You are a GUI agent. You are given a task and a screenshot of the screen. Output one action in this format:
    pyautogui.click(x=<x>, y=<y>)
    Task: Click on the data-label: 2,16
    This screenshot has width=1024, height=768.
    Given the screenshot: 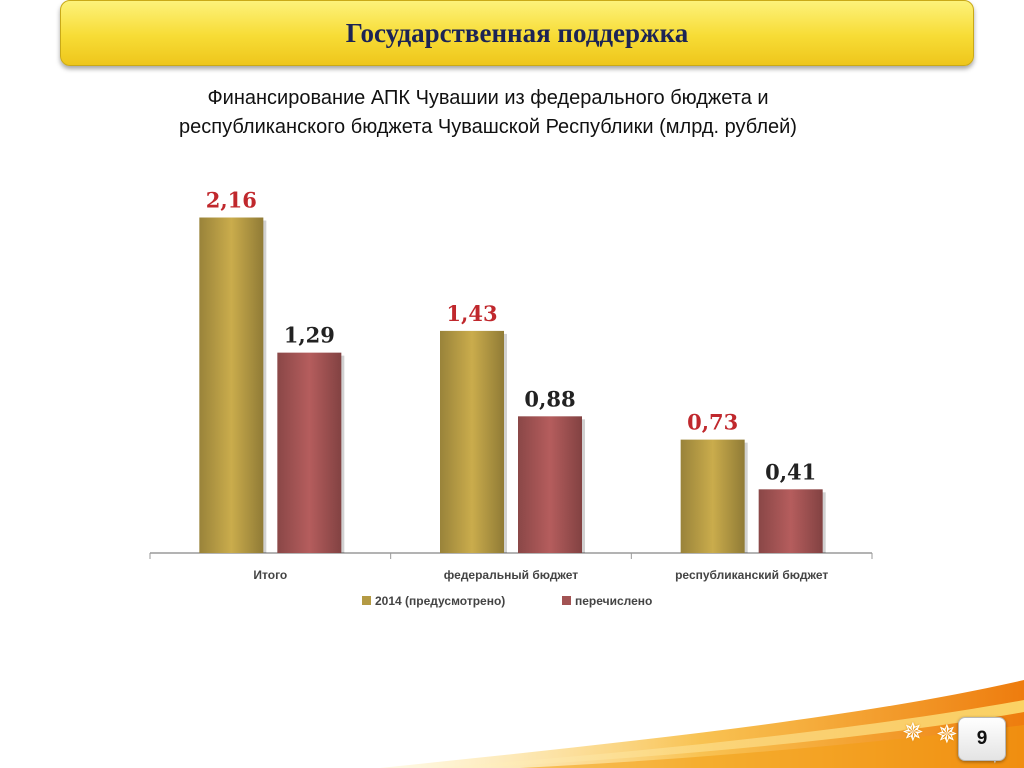 What is the action you would take?
    pyautogui.click(x=231, y=200)
    